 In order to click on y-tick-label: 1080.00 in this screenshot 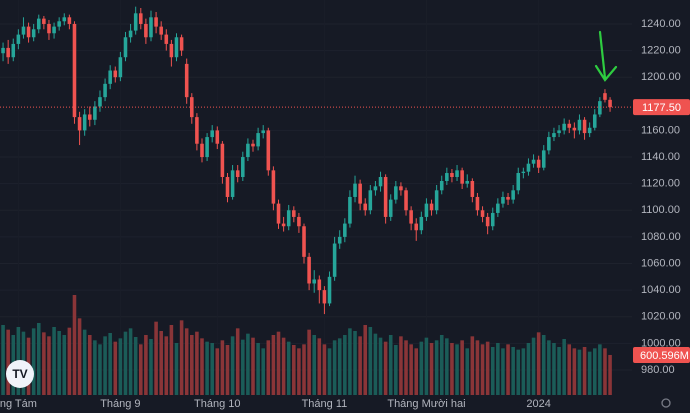, I will do `click(661, 237)`.